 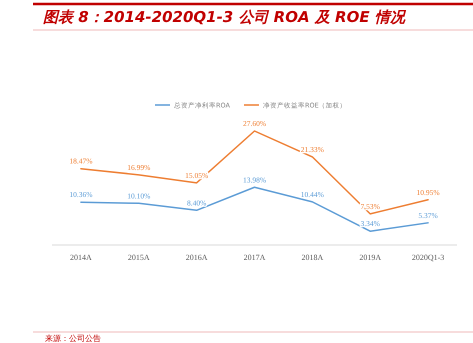 I want to click on source-note: 来源：公司公告, so click(x=73, y=338).